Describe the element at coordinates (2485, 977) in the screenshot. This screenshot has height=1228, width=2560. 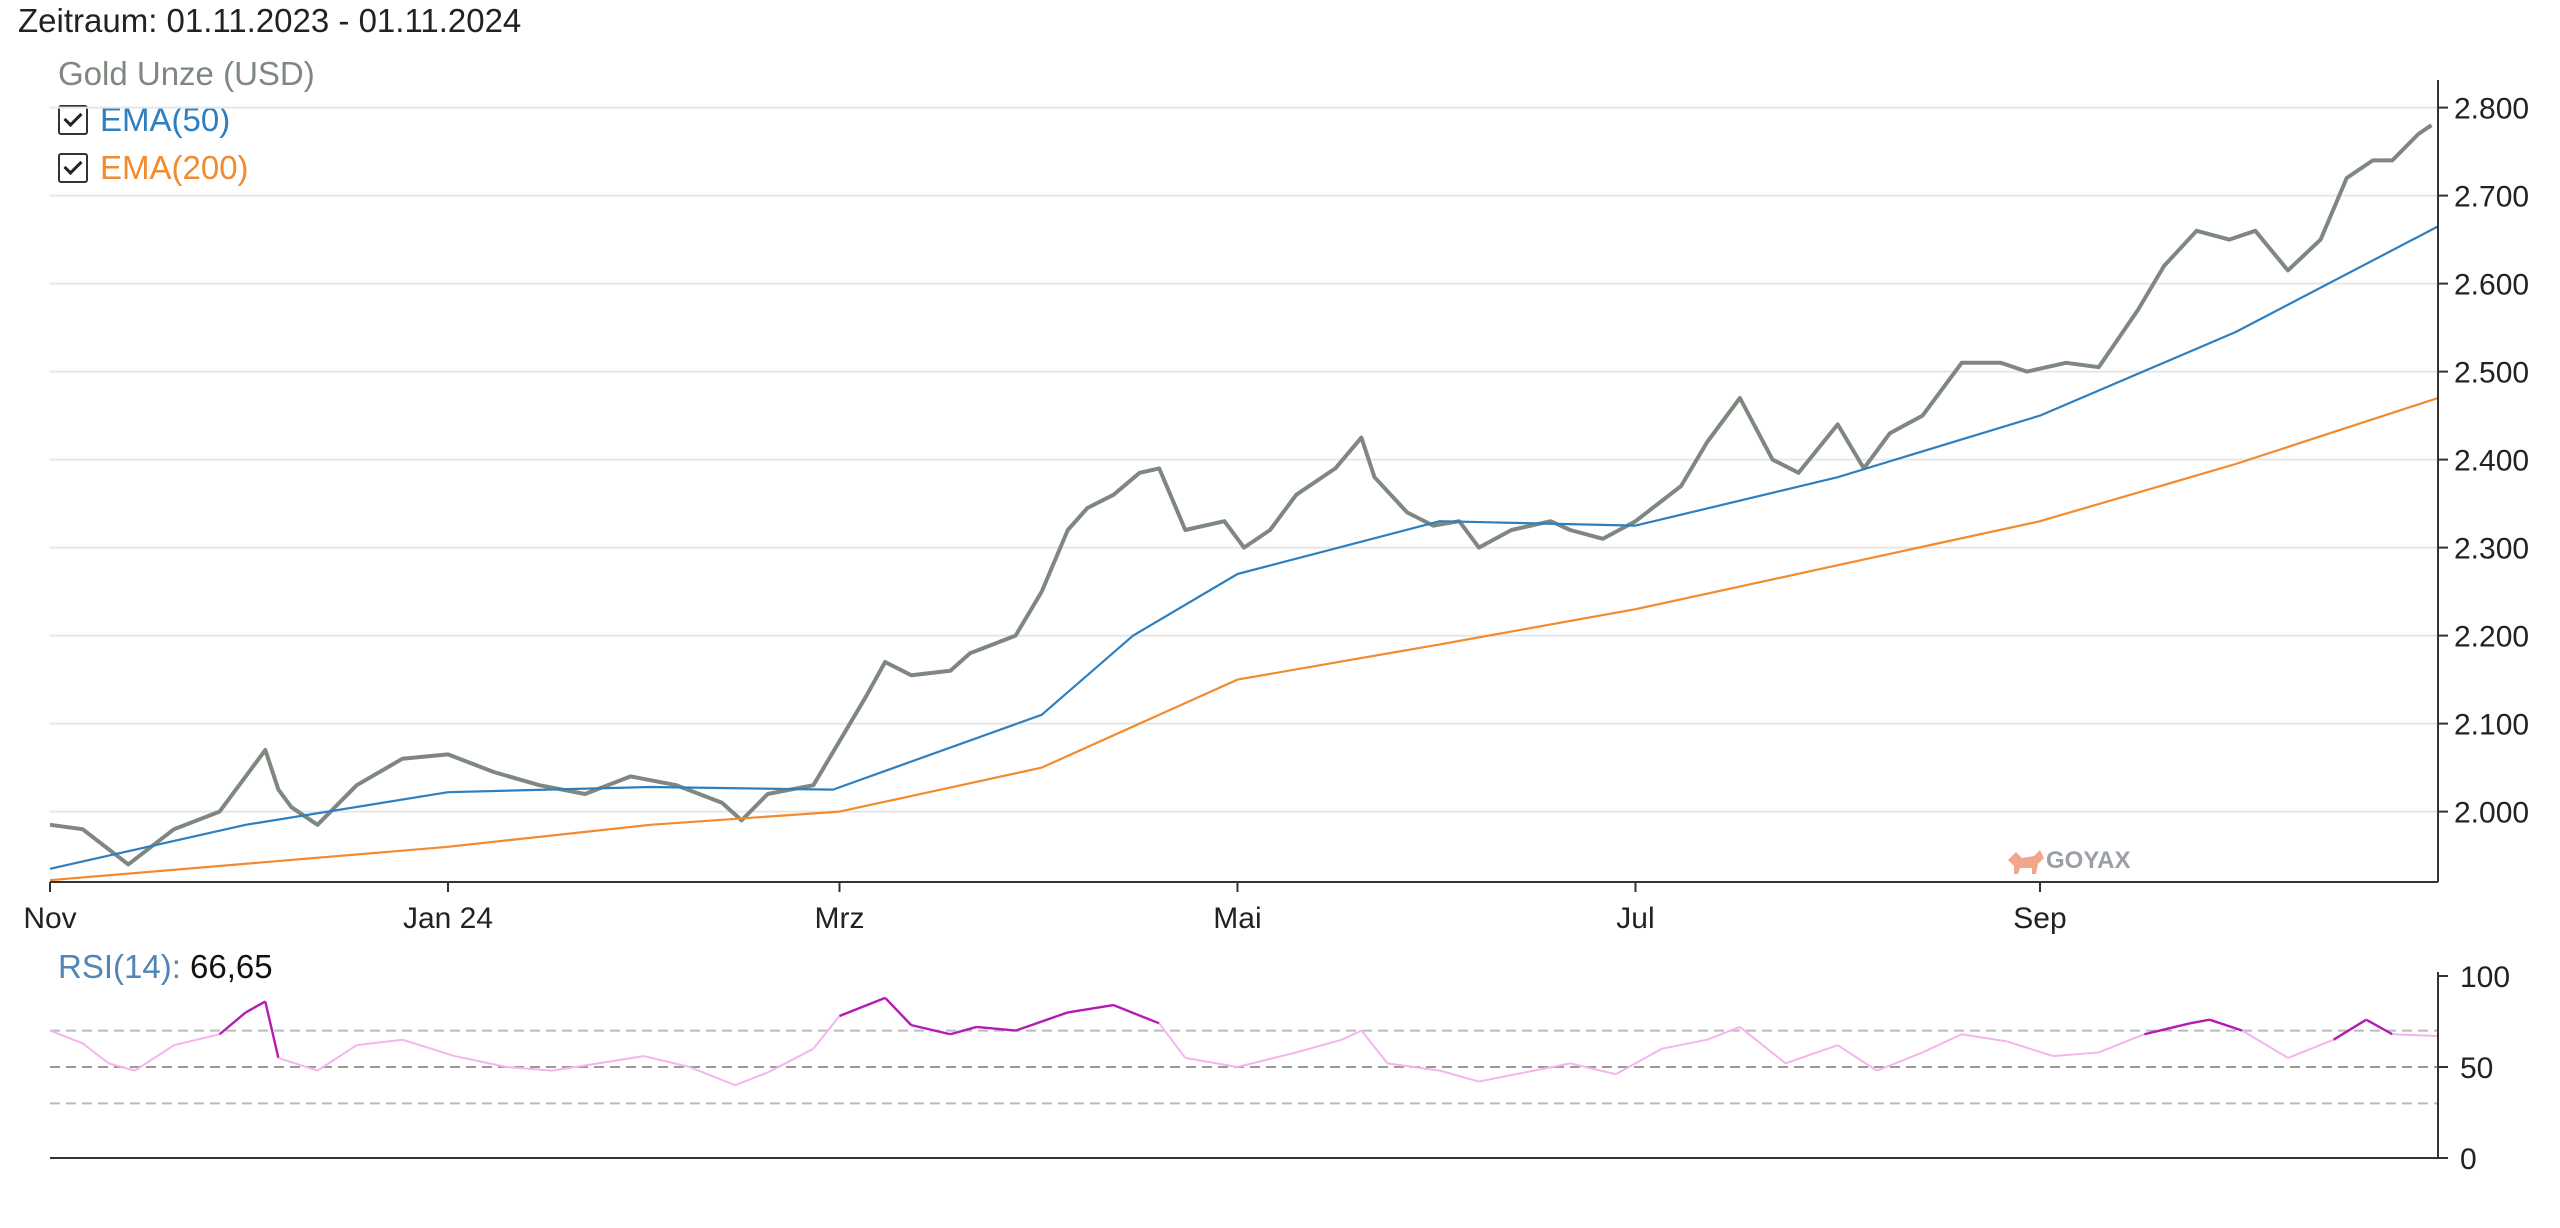
I see `rsi-tick-label: 100` at that location.